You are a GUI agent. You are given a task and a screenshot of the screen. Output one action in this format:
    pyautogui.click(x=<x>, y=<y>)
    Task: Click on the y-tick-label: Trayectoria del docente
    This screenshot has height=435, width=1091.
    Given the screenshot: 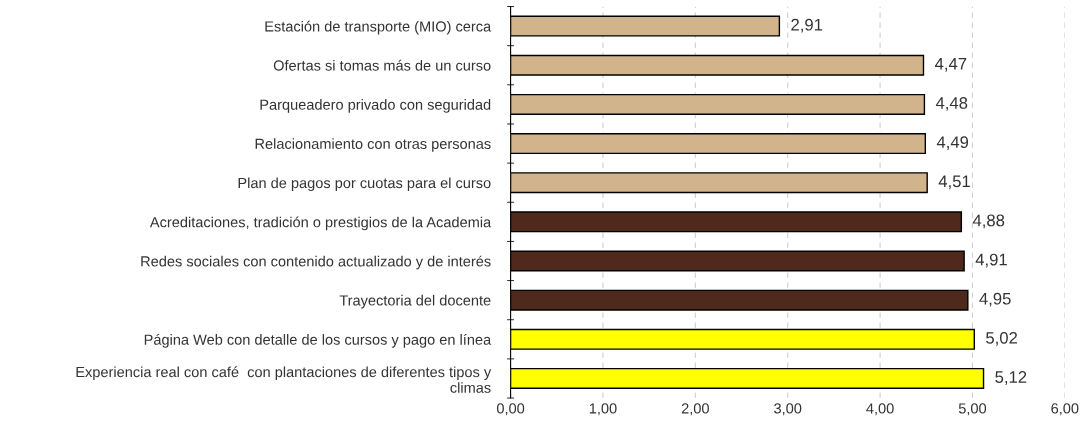 What is the action you would take?
    pyautogui.click(x=415, y=301)
    